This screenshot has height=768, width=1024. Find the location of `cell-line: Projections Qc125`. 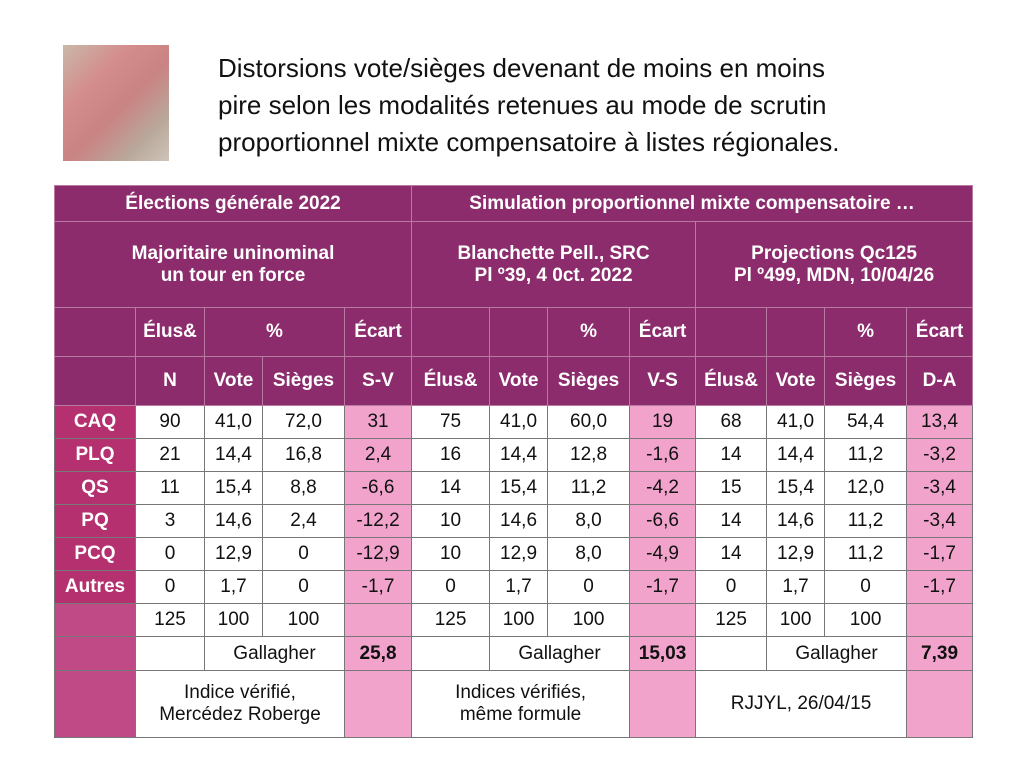

cell-line: Projections Qc125 is located at coordinates (834, 253).